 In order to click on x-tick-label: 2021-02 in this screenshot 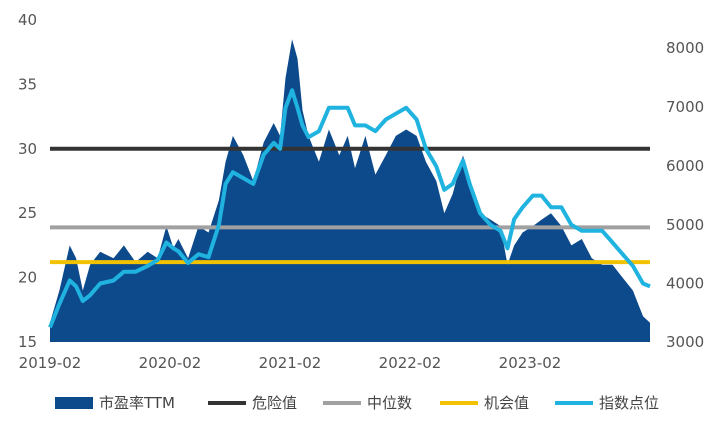, I will do `click(290, 363)`.